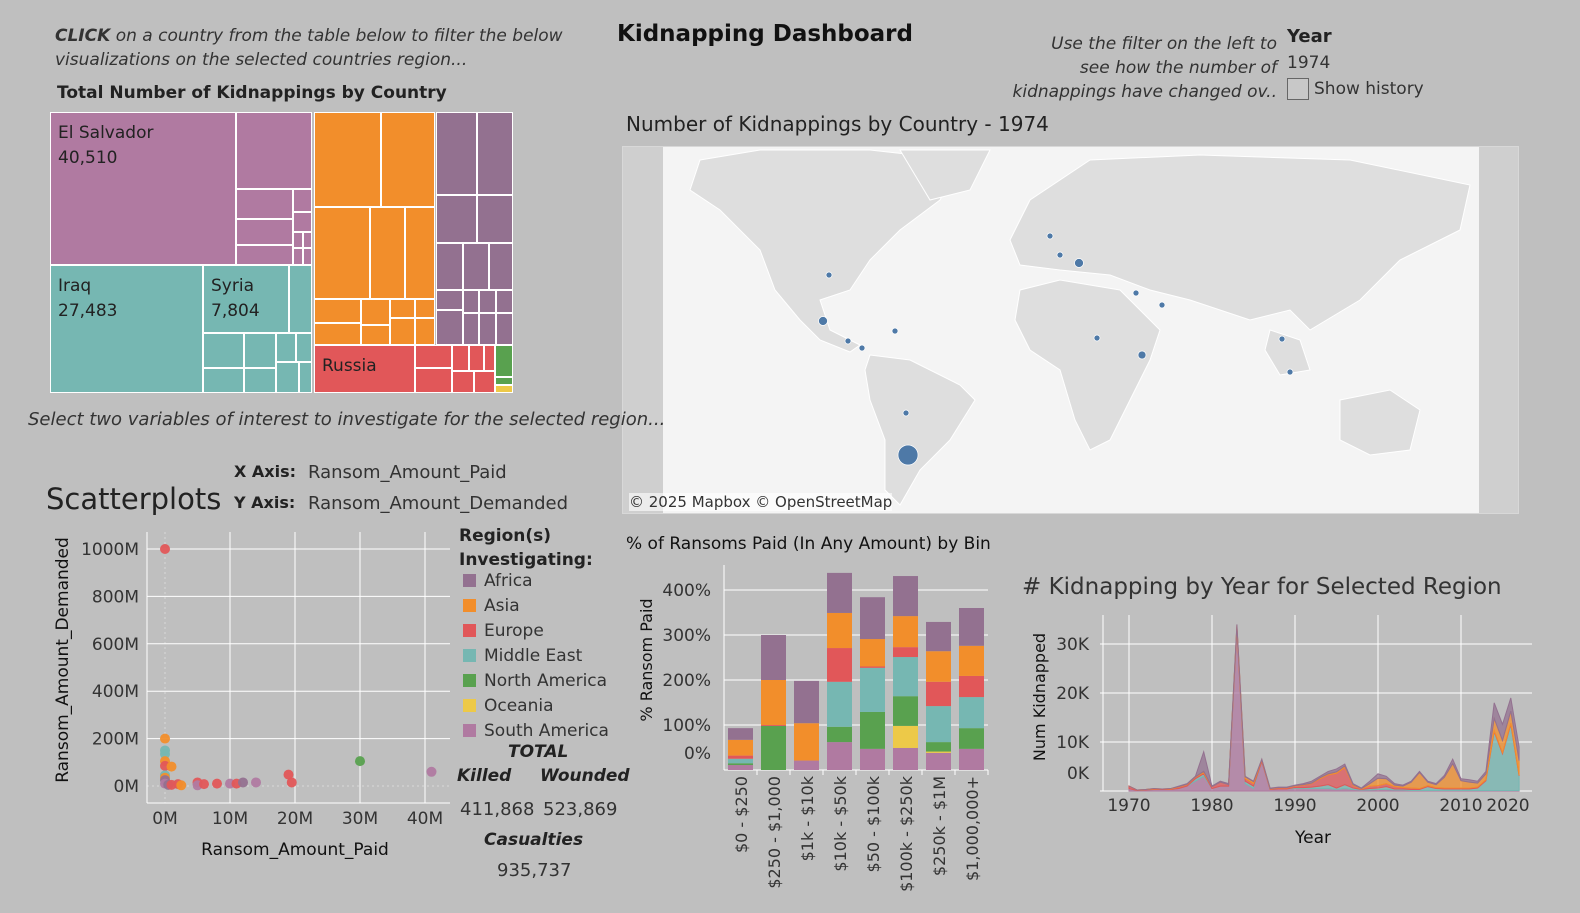  What do you see at coordinates (498, 581) in the screenshot?
I see `legend-item: Africa` at bounding box center [498, 581].